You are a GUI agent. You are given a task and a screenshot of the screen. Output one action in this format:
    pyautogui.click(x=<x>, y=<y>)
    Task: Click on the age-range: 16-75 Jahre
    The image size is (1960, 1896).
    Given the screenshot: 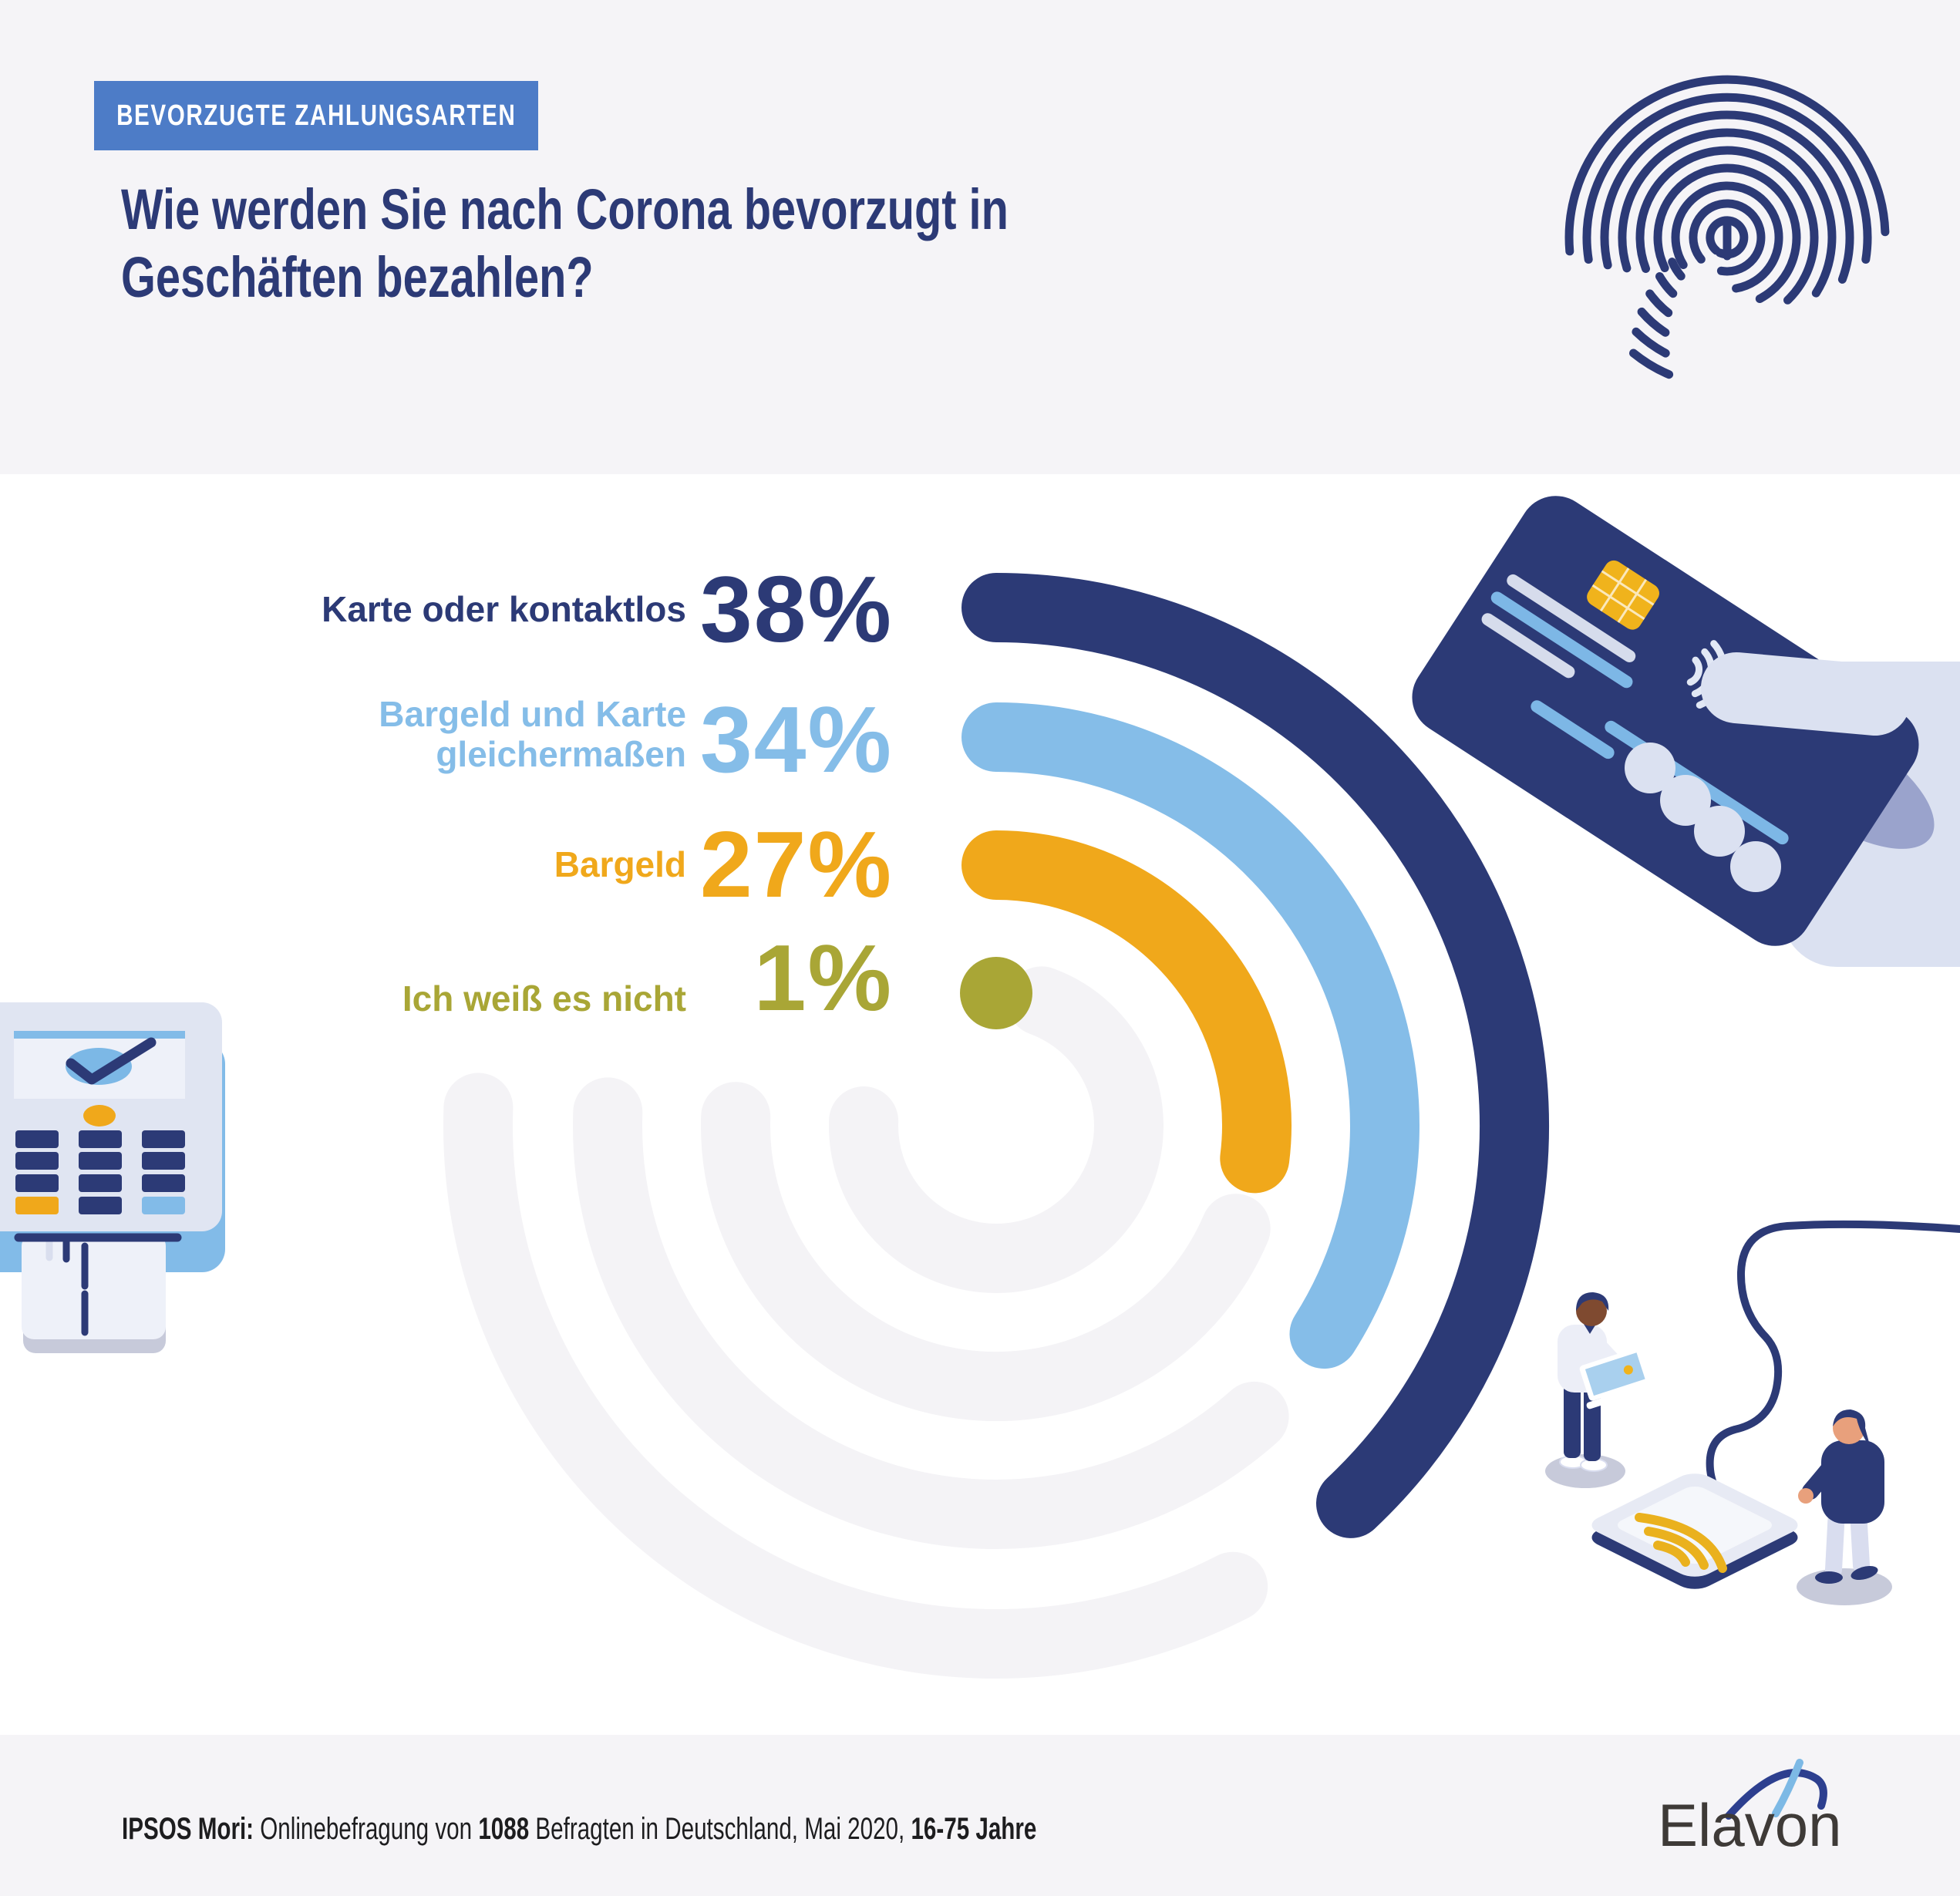 What is the action you would take?
    pyautogui.click(x=974, y=1829)
    